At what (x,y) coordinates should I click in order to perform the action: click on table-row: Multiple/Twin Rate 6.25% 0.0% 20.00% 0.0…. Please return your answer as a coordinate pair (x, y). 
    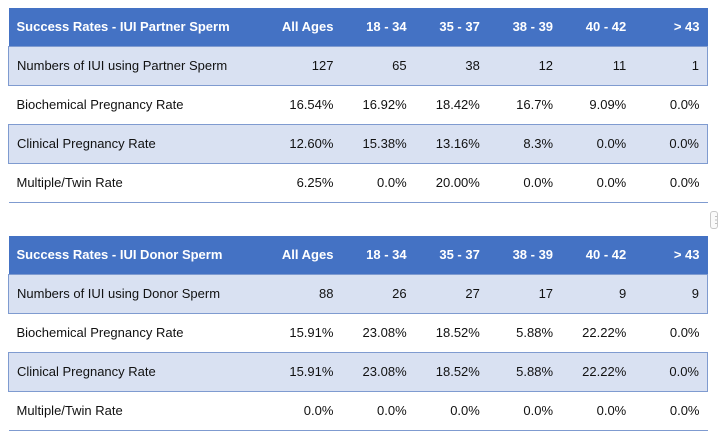
    Looking at the image, I should click on (358, 183).